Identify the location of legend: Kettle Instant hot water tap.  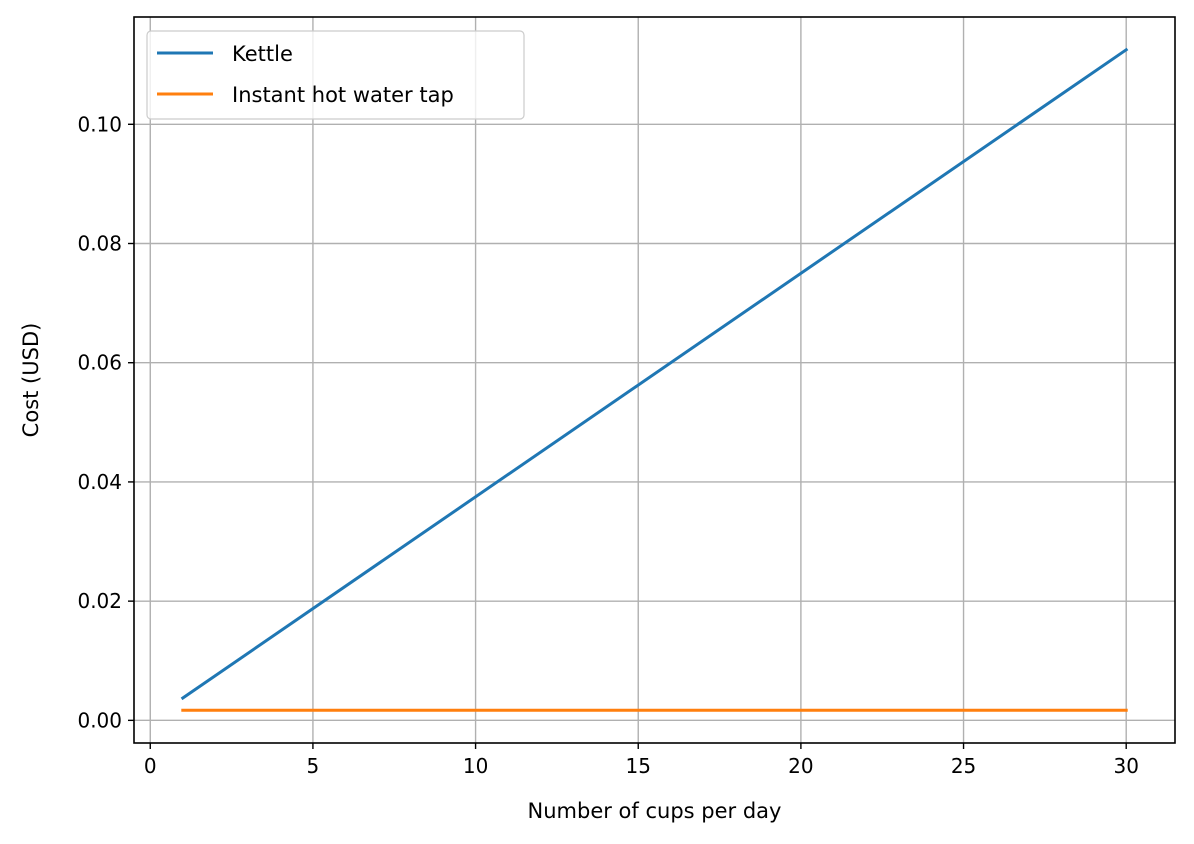
(335, 75).